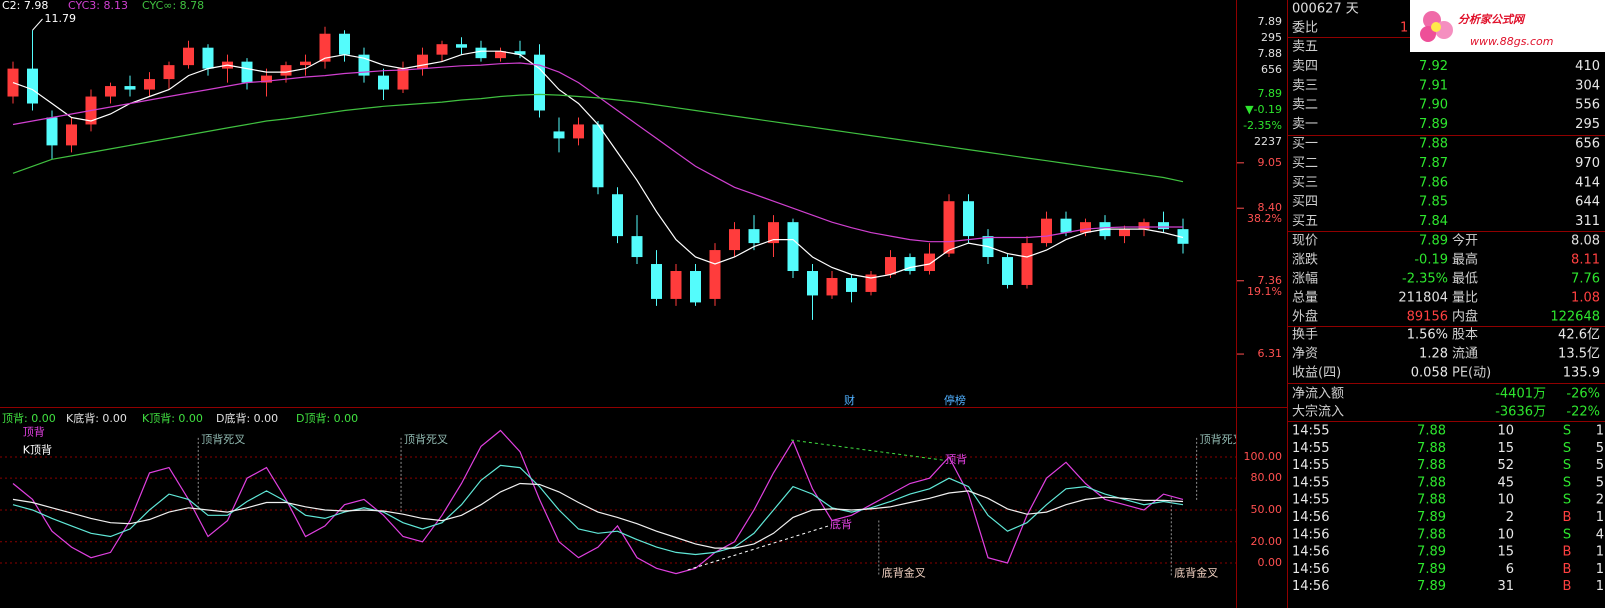 The width and height of the screenshot is (1605, 608). Describe the element at coordinates (1267, 477) in the screenshot. I see `y-tick-label: 80.00` at that location.